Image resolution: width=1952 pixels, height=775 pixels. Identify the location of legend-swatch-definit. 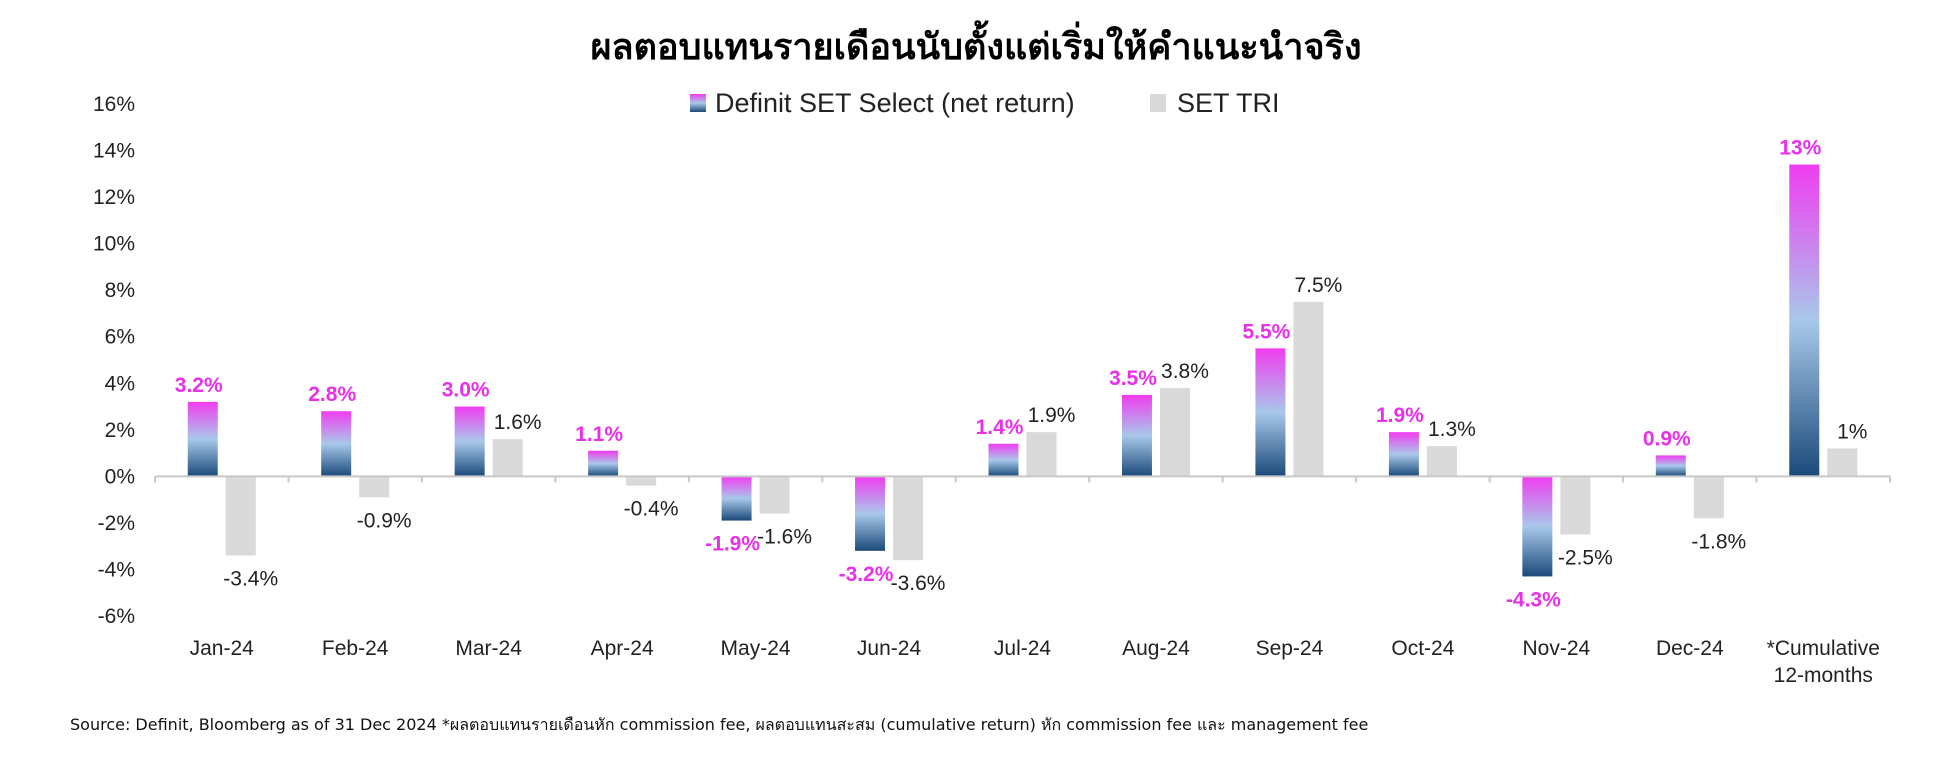
(698, 103).